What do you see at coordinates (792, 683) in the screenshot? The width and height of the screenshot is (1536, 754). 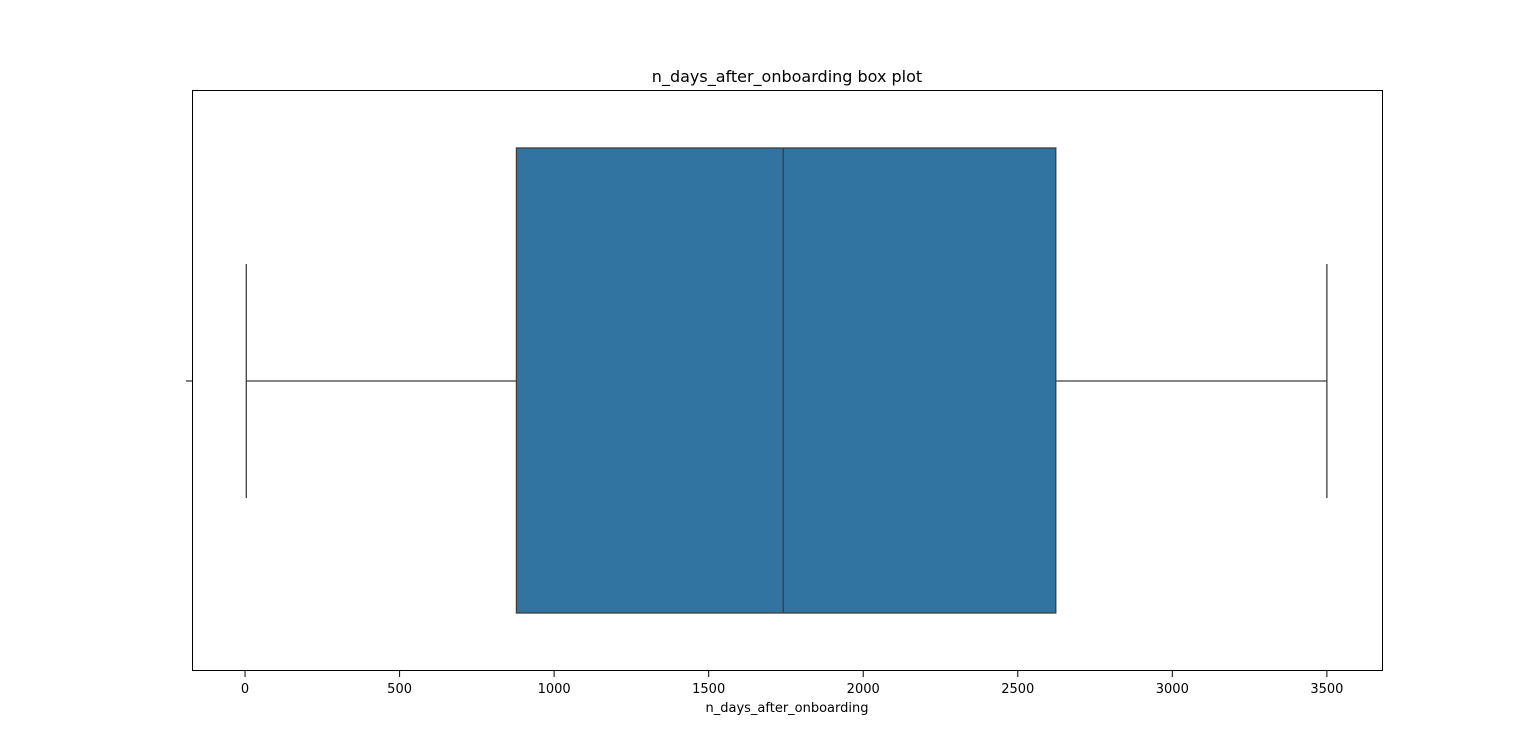 I see `x-axis-ticks: 0 500 1000 1500 2000 2500 3000 3500` at bounding box center [792, 683].